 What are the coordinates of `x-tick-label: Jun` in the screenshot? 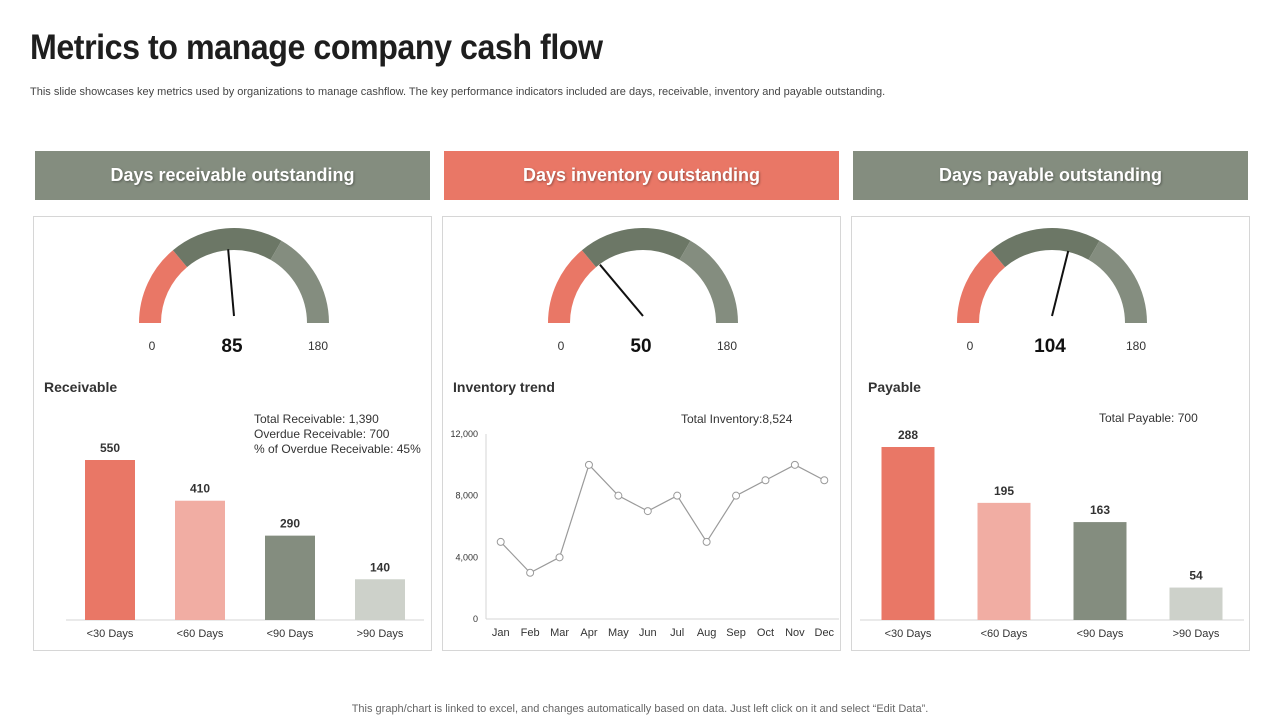 It's located at (648, 633).